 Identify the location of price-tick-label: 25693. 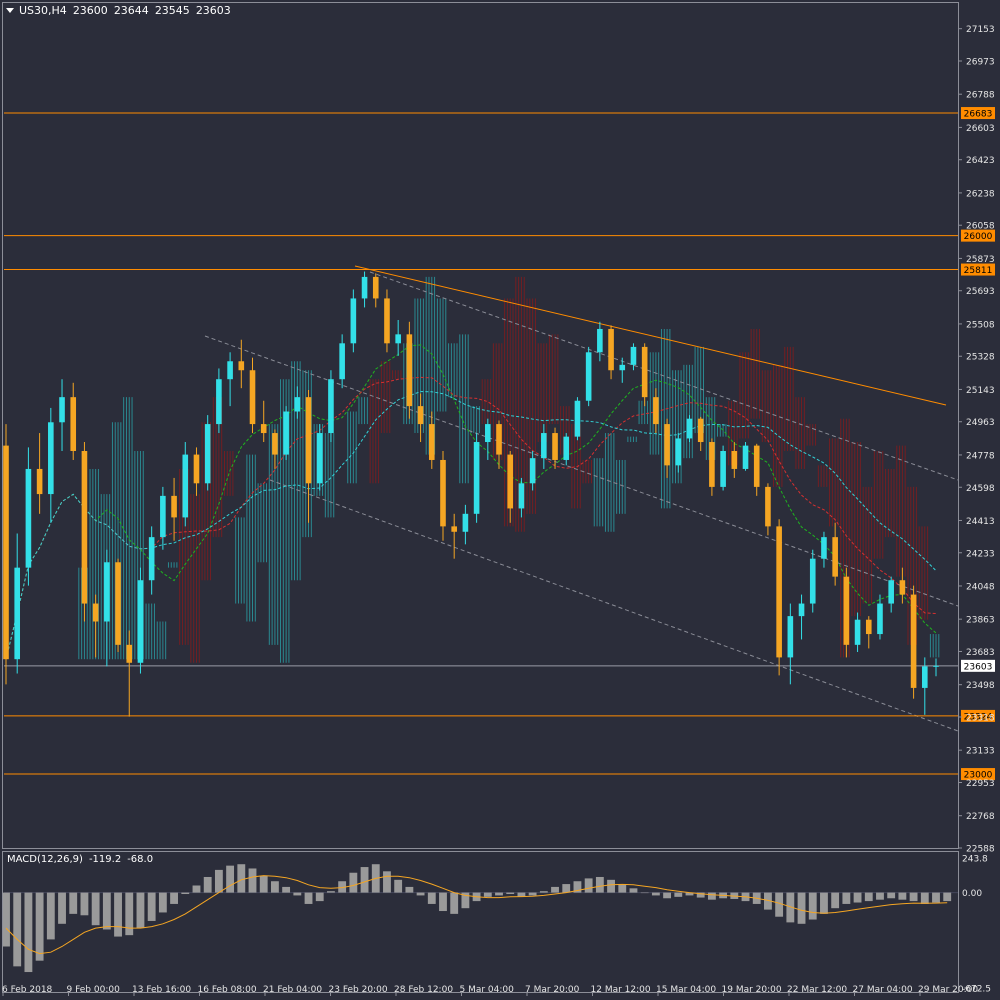
(980, 292).